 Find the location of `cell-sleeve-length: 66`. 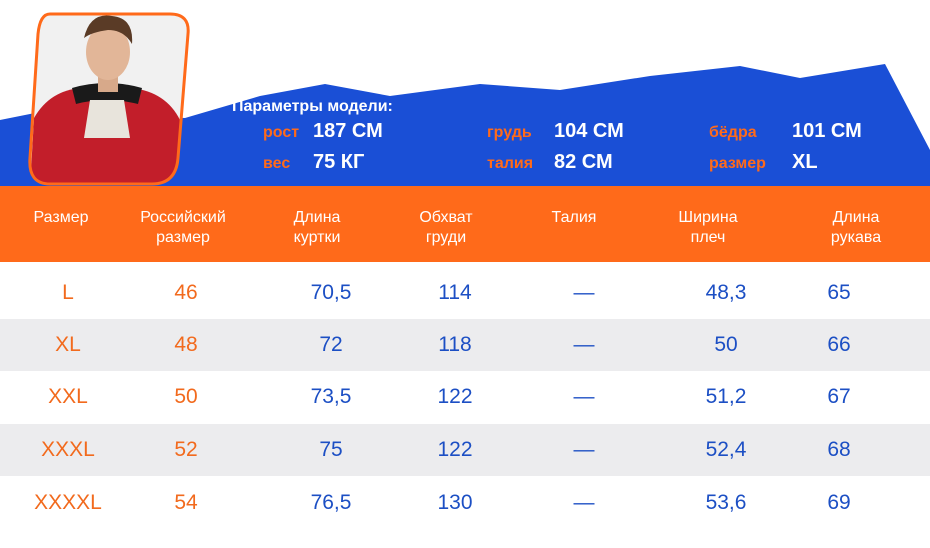

cell-sleeve-length: 66 is located at coordinates (839, 344).